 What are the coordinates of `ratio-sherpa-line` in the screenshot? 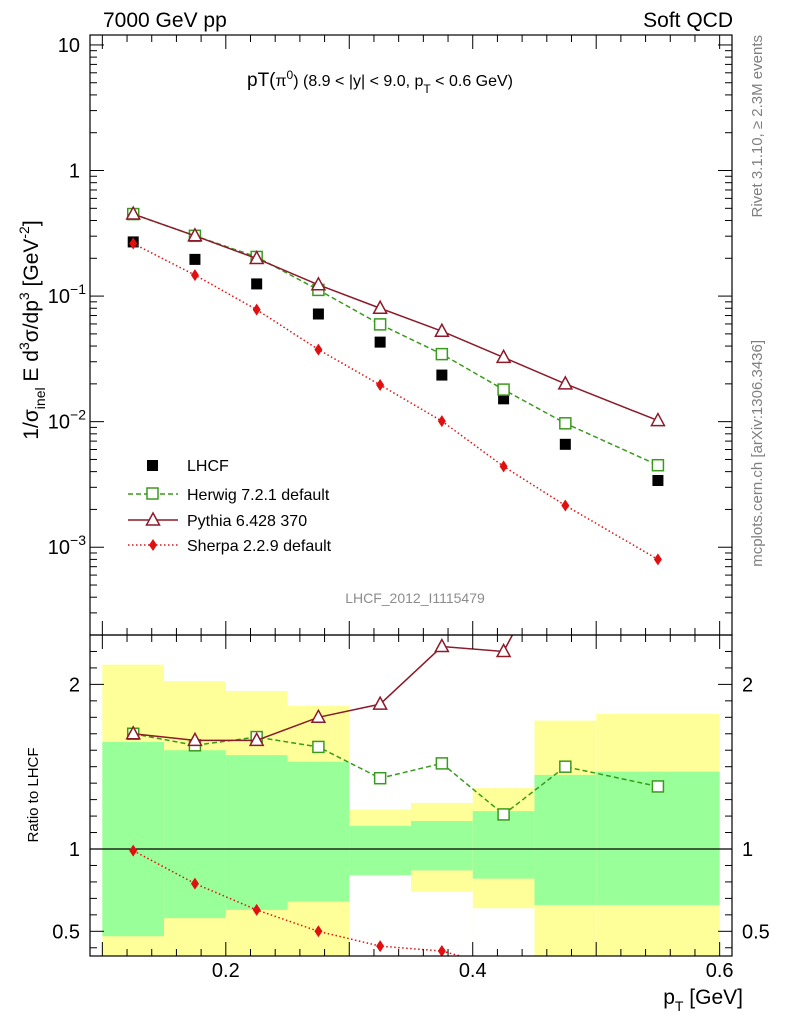 It's located at (298, 902).